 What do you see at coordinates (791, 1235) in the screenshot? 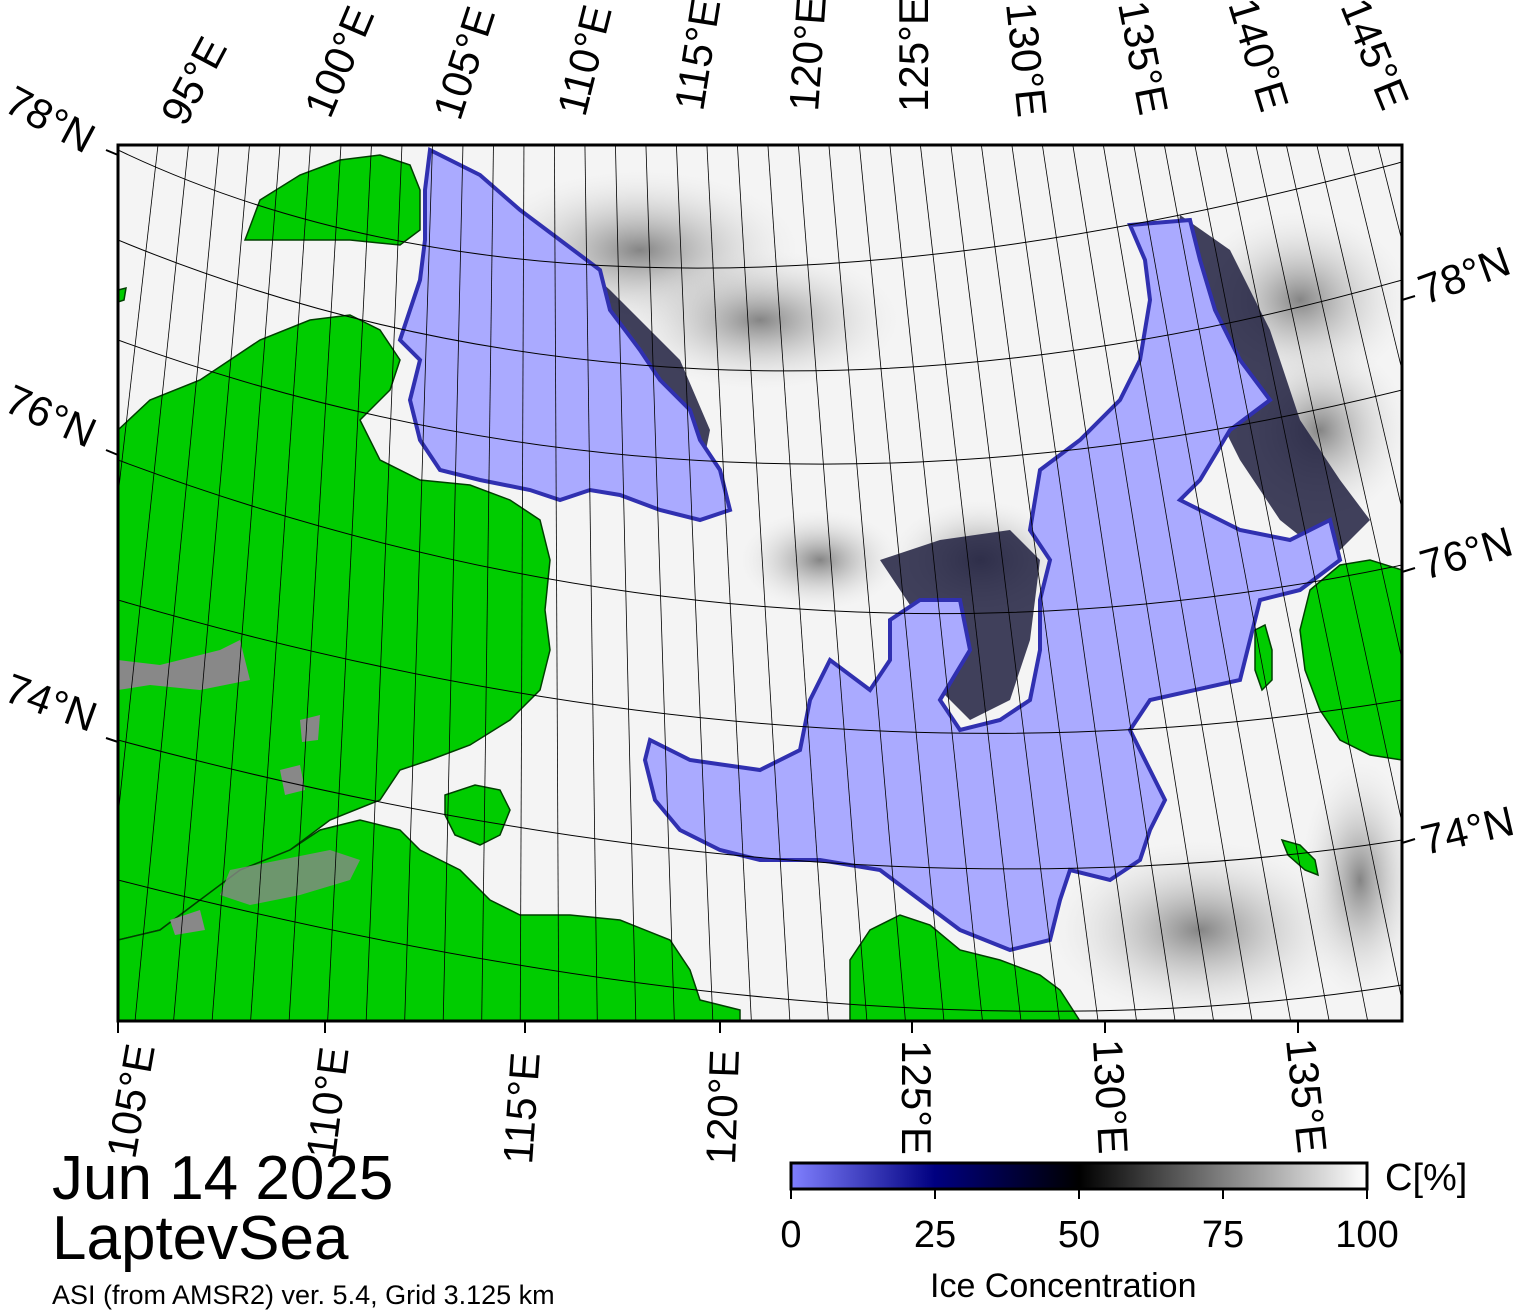
I see `colorbar-tick-label: 0` at bounding box center [791, 1235].